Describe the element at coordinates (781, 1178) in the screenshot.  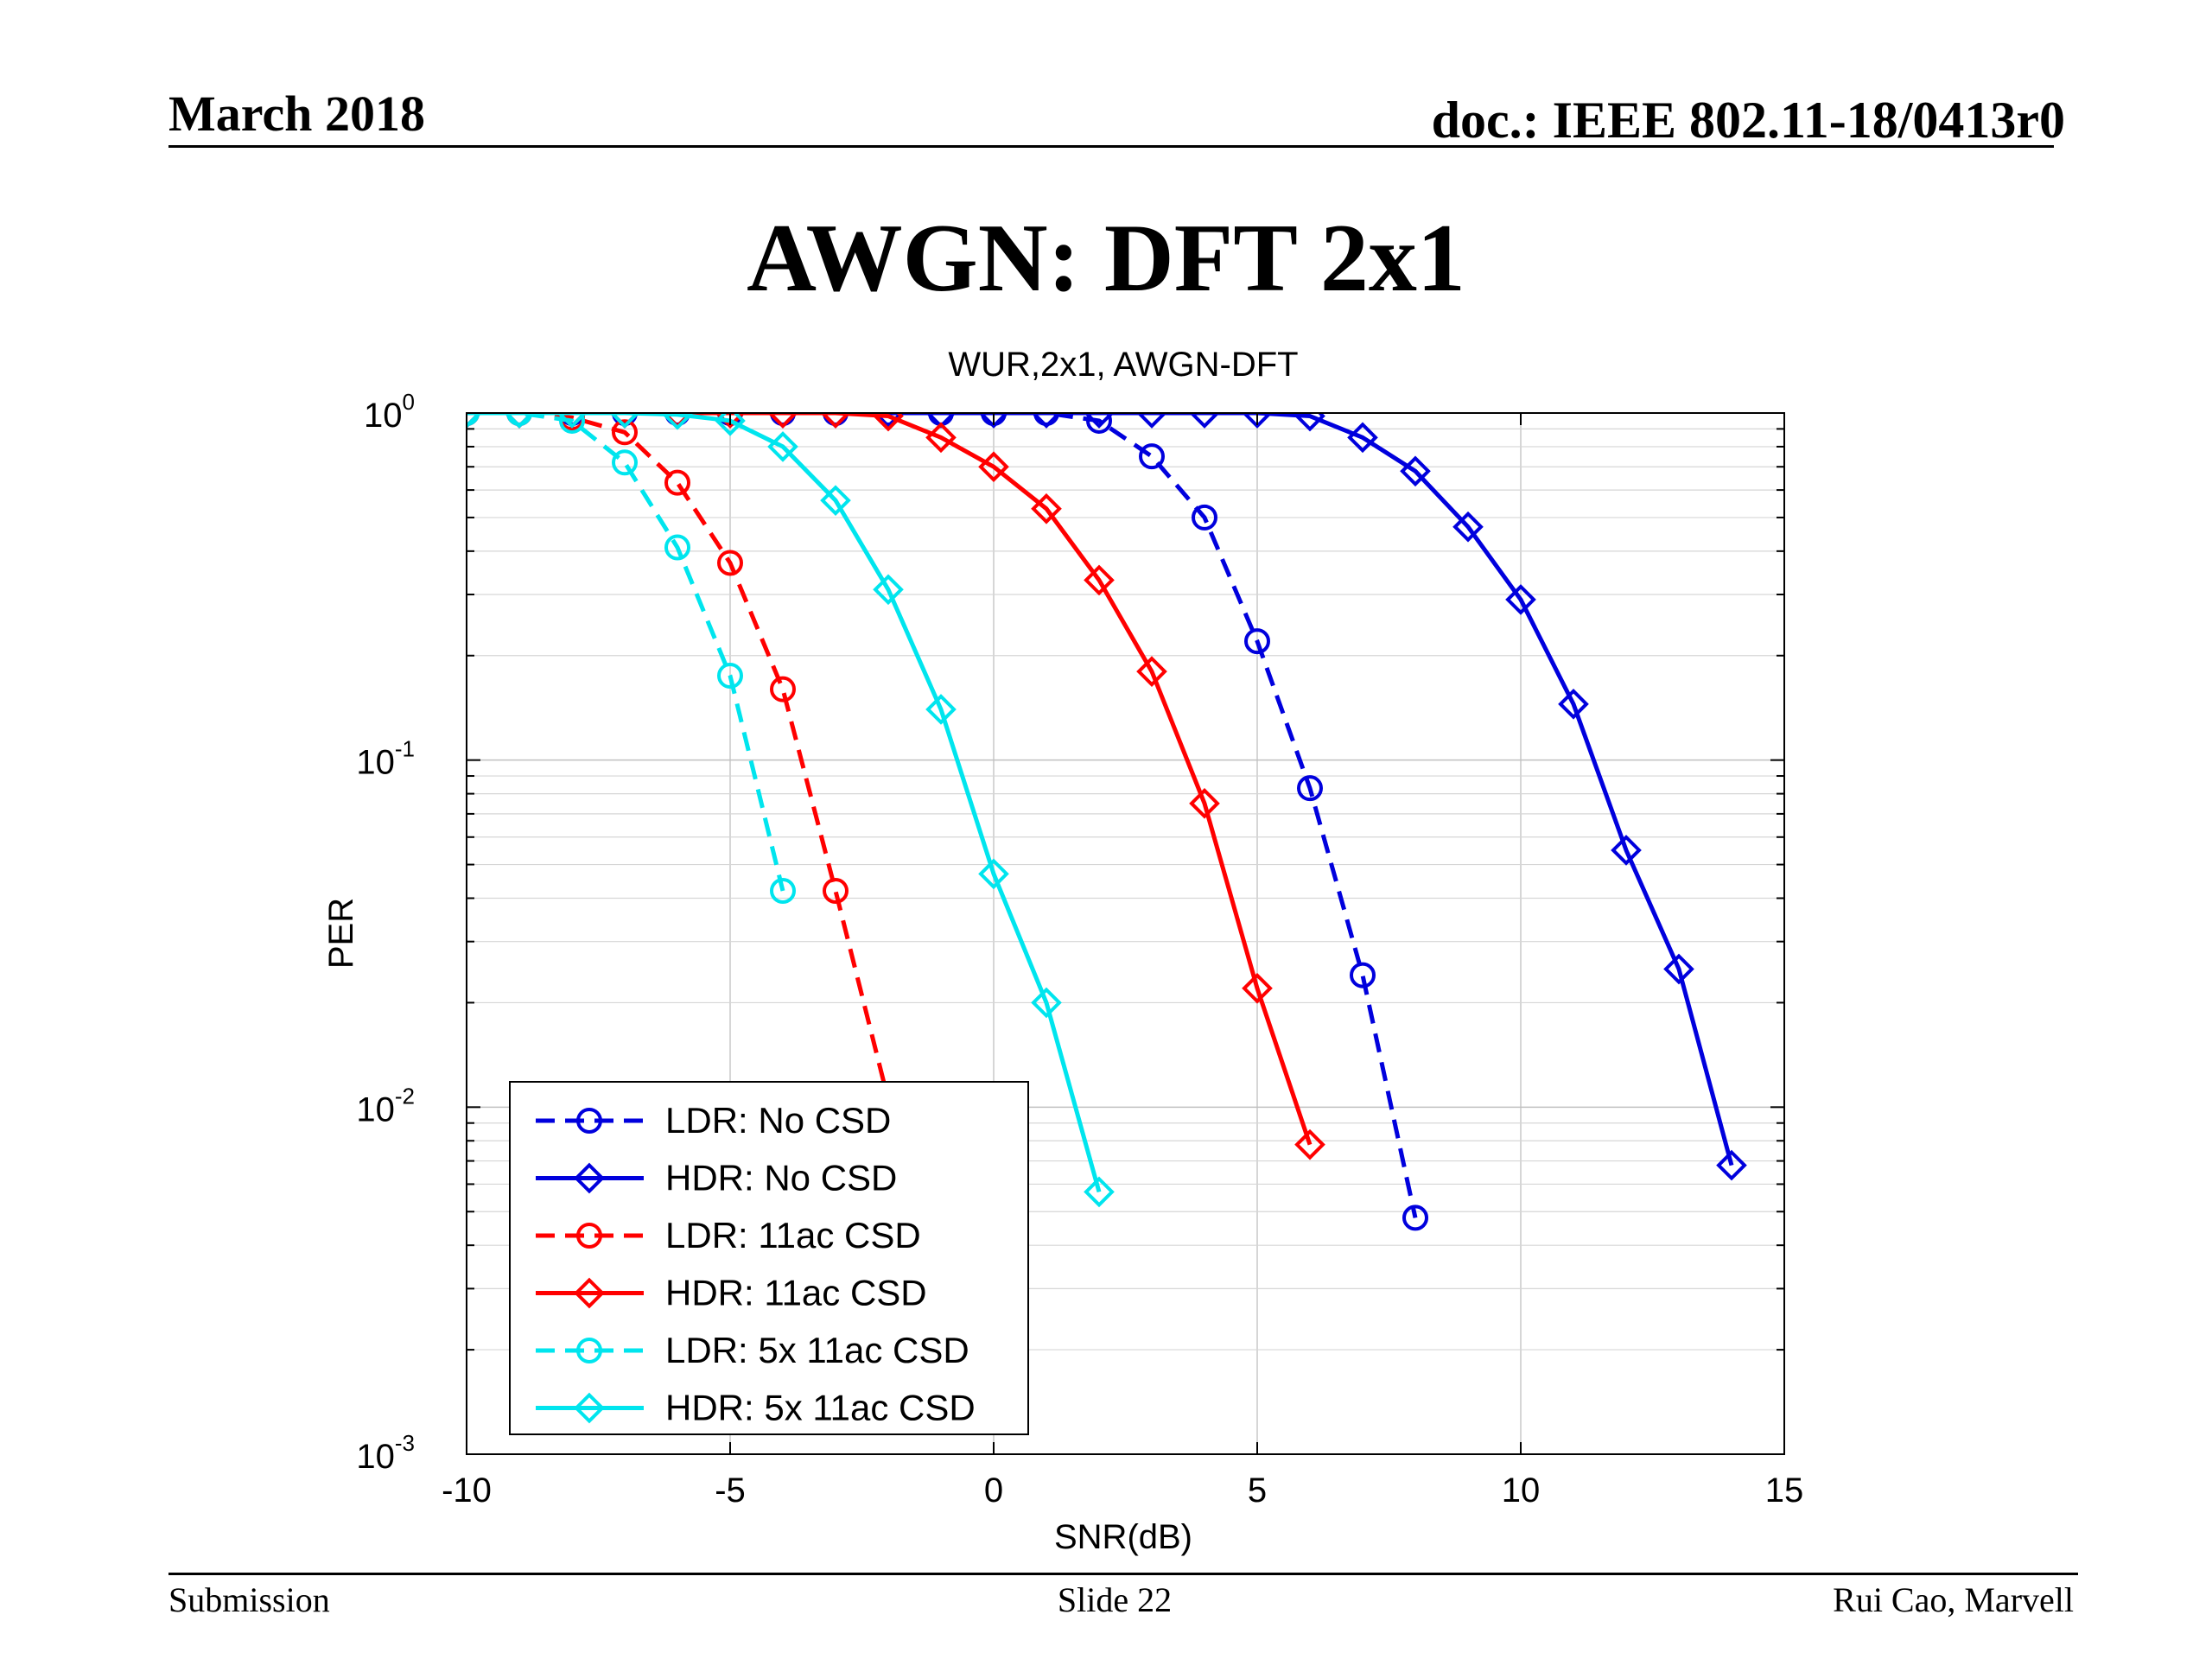
I see `legend-label: HDR: No CSD` at that location.